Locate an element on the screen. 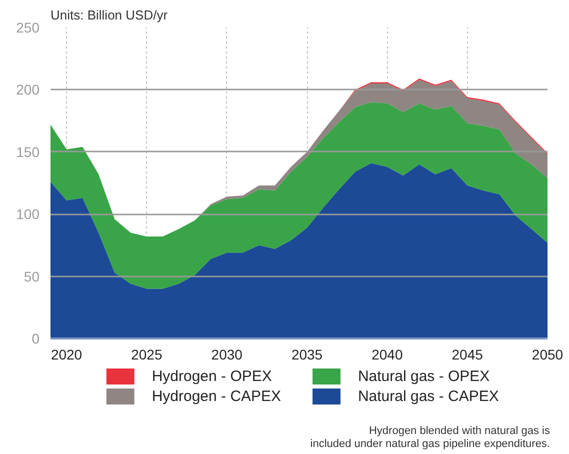 This screenshot has width=569, height=454. x-tick-label: 2035 is located at coordinates (307, 354).